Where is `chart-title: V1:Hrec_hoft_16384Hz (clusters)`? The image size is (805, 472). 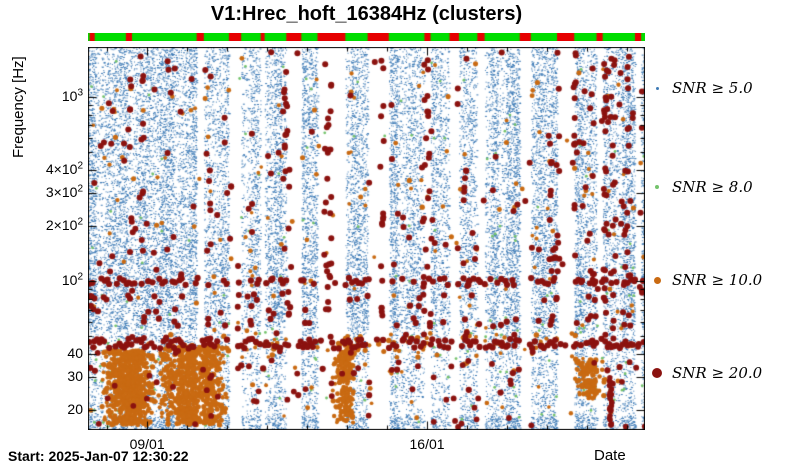
chart-title: V1:Hrec_hoft_16384Hz (clusters) is located at coordinates (366, 14).